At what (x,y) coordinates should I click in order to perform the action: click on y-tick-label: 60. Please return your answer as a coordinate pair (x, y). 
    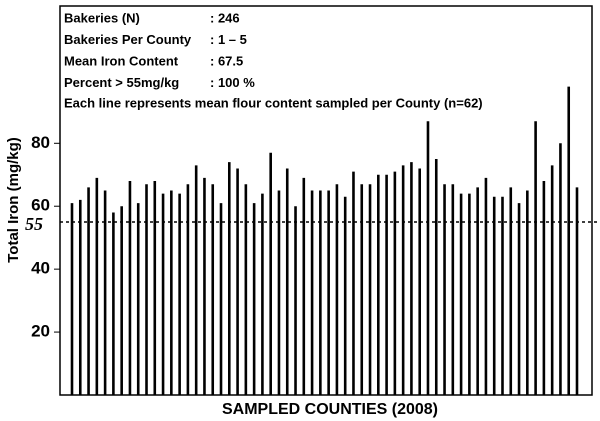
    Looking at the image, I should click on (40, 205).